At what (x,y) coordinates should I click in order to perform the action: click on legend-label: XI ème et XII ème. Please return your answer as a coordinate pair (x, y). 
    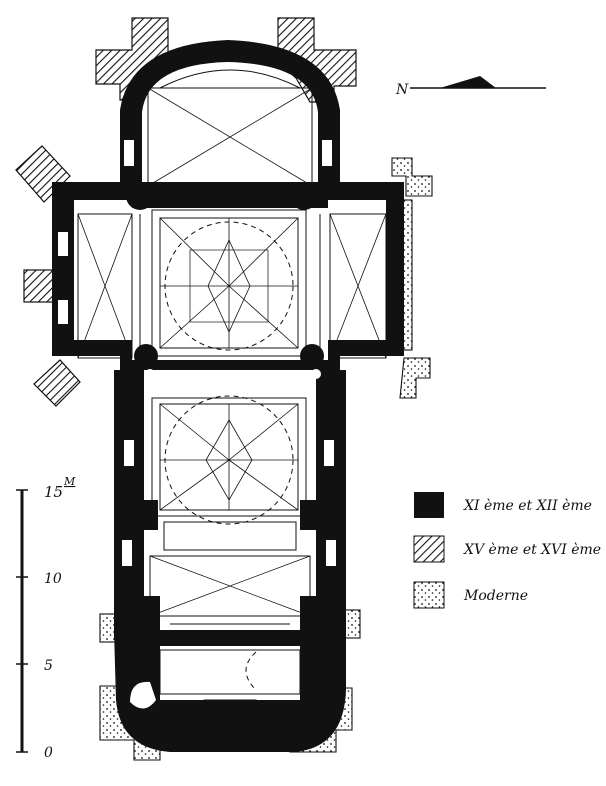
    Looking at the image, I should click on (527, 506).